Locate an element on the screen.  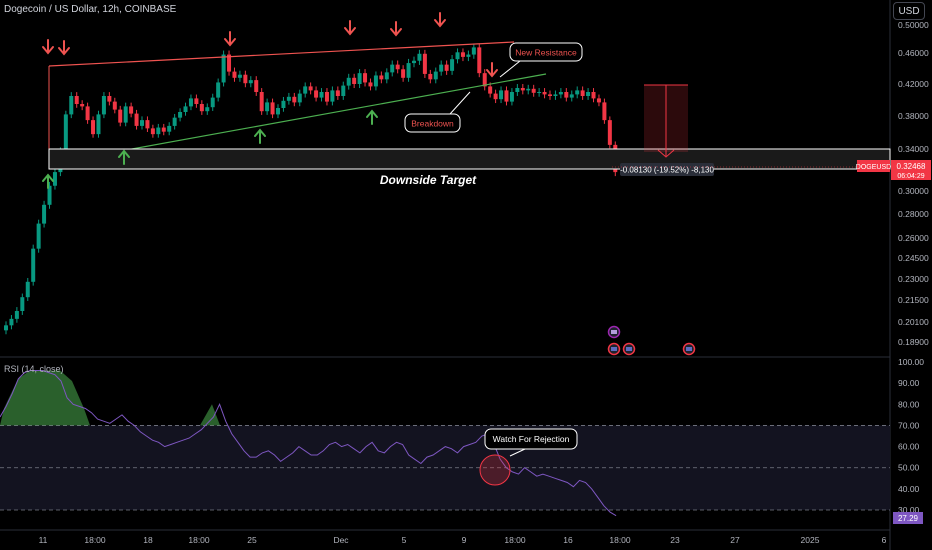
time-axis-label: 27 is located at coordinates (735, 540).